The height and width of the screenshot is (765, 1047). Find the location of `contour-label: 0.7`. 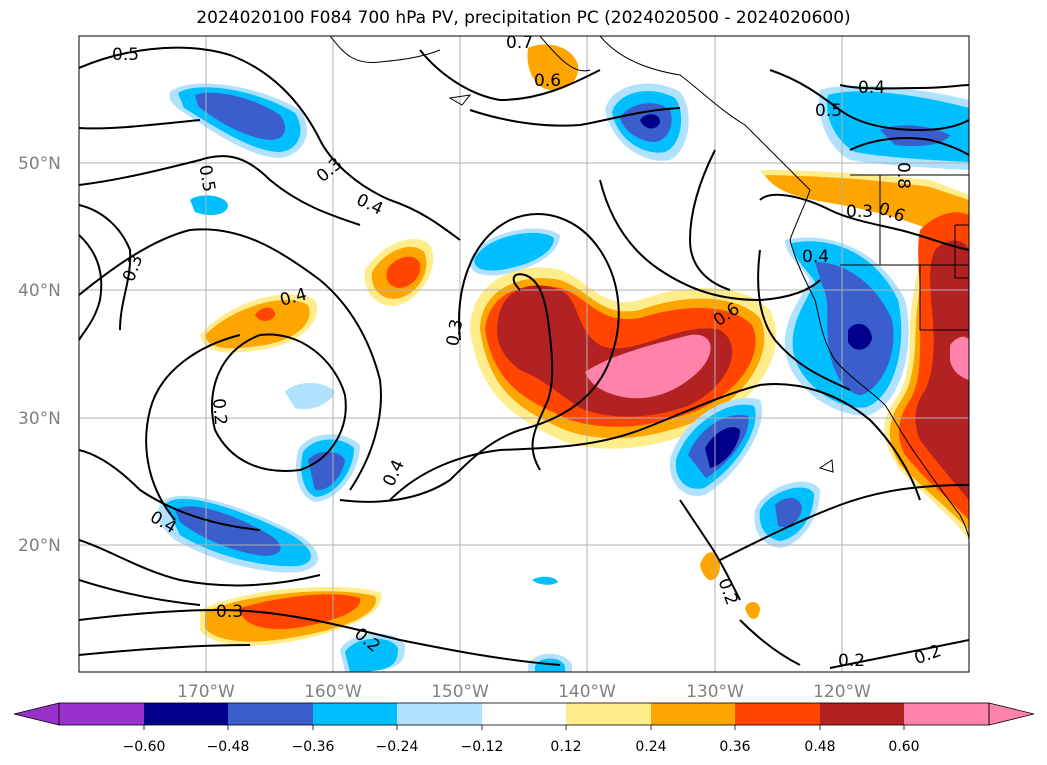

contour-label: 0.7 is located at coordinates (519, 43).